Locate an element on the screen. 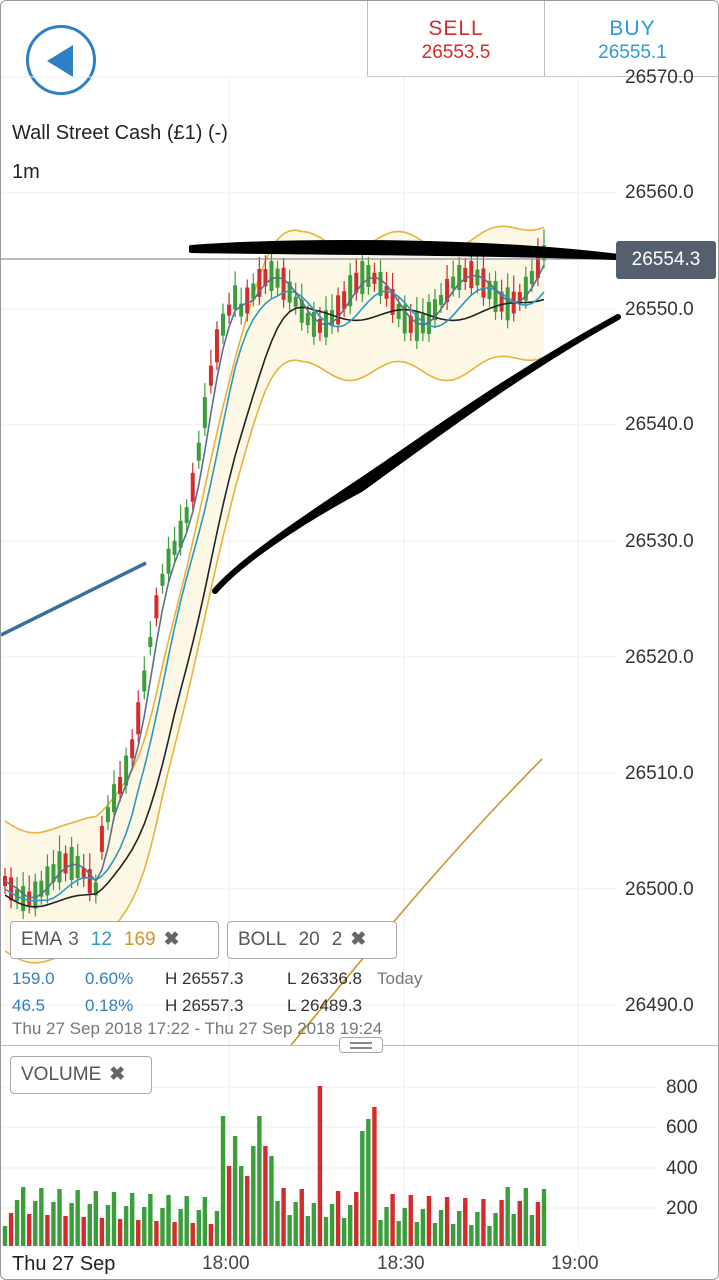 Image resolution: width=719 pixels, height=1280 pixels. price-axis-label: 26510.0 is located at coordinates (659, 773).